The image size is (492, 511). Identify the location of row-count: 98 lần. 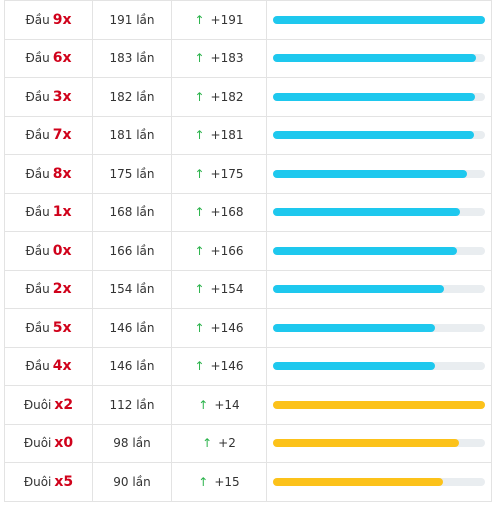
(132, 443).